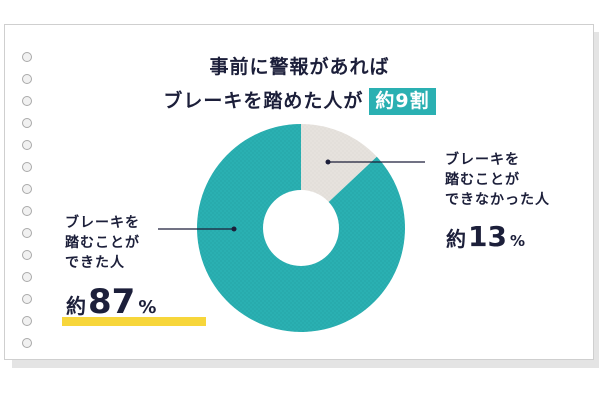  Describe the element at coordinates (328, 162) in the screenshot. I see `leader-dot-right` at that location.